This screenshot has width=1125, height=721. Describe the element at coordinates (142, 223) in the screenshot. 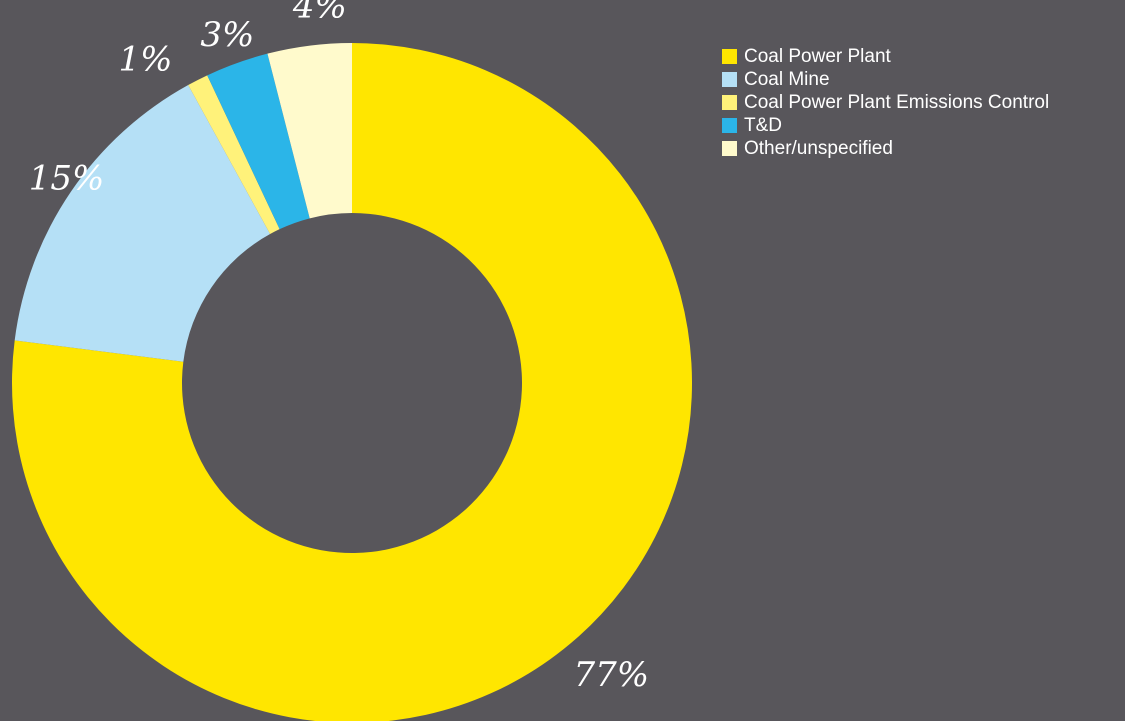

I see `slice-coal-mine` at that location.